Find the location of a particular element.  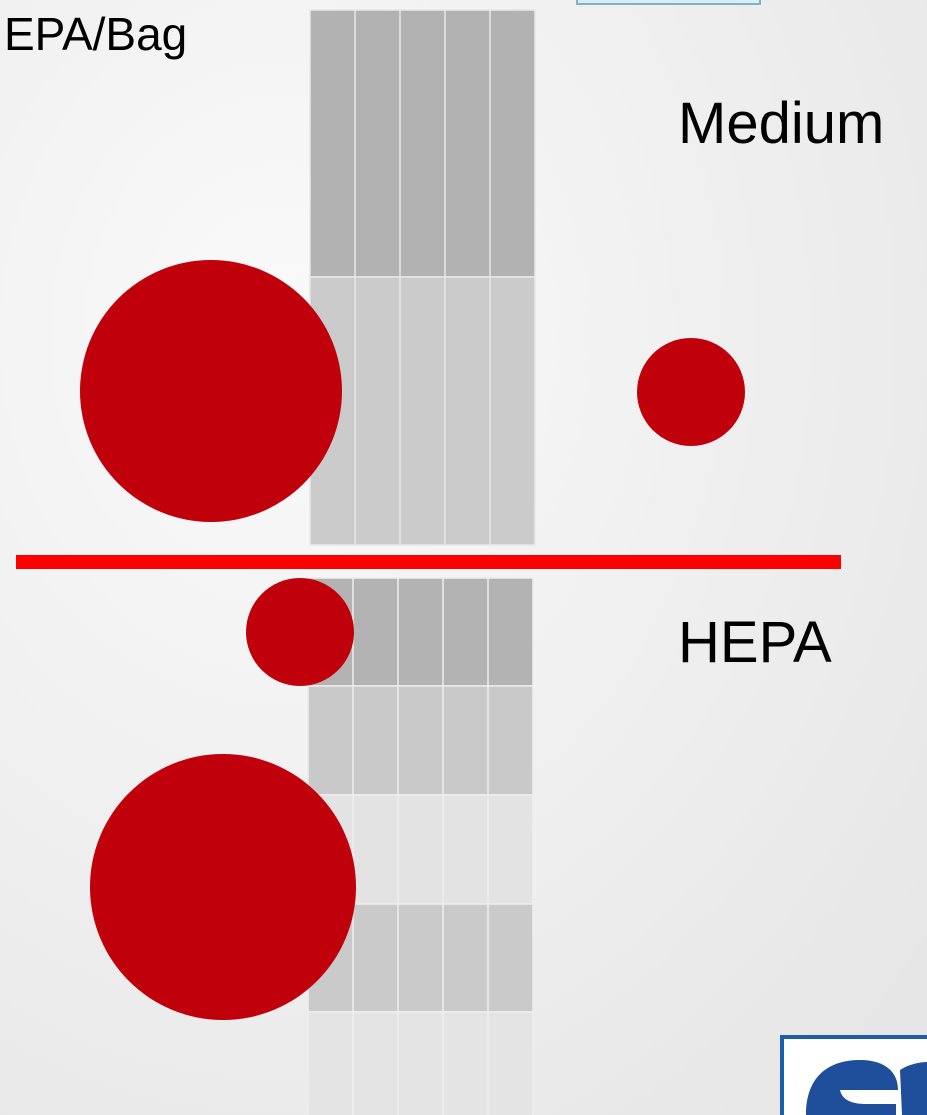

grid-block-light is located at coordinates (422, 411).